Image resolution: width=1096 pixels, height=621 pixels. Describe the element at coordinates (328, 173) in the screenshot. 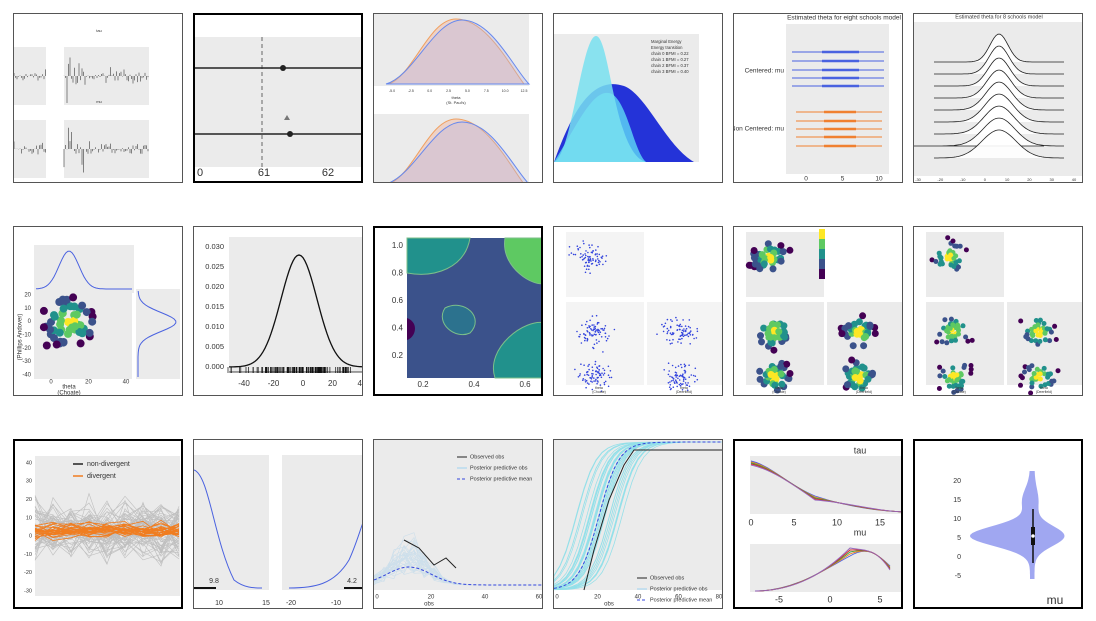

I see `x-tick-label: 62` at that location.